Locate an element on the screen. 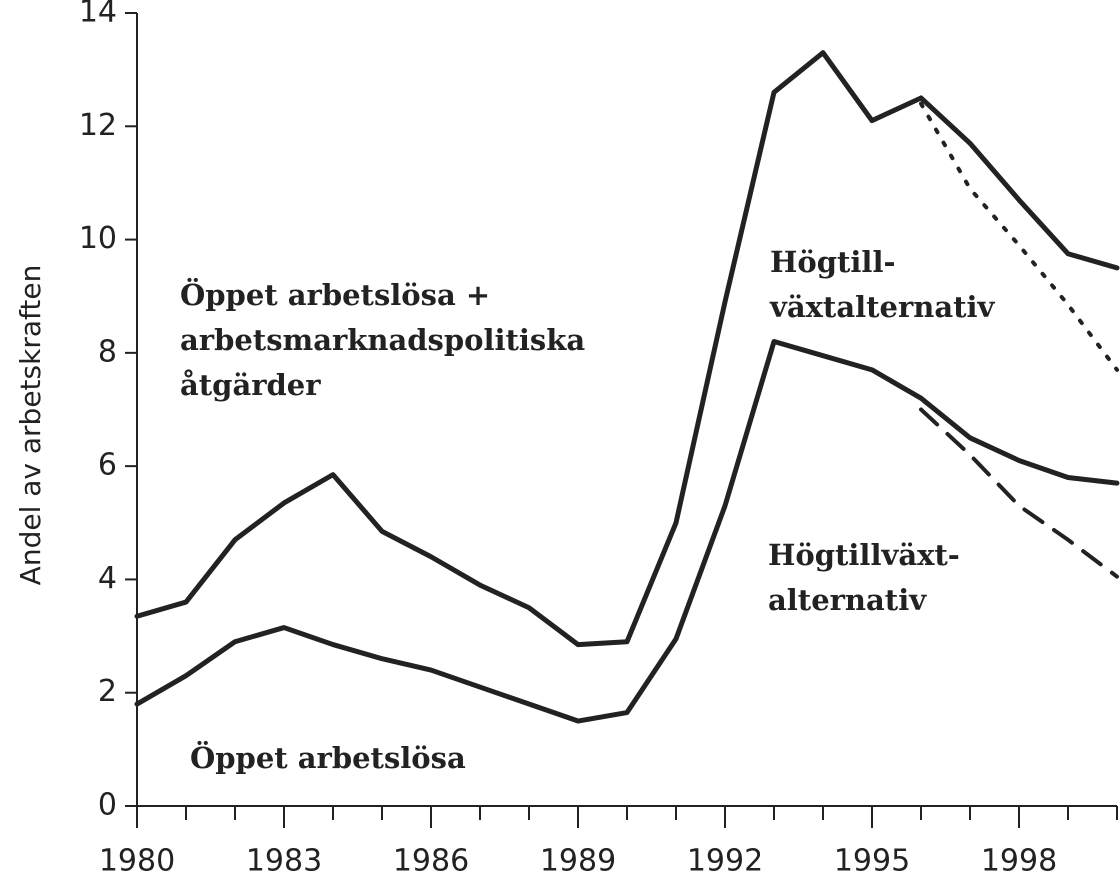 Image resolution: width=1120 pixels, height=882 pixels. y-tick-label: 0 is located at coordinates (107, 805).